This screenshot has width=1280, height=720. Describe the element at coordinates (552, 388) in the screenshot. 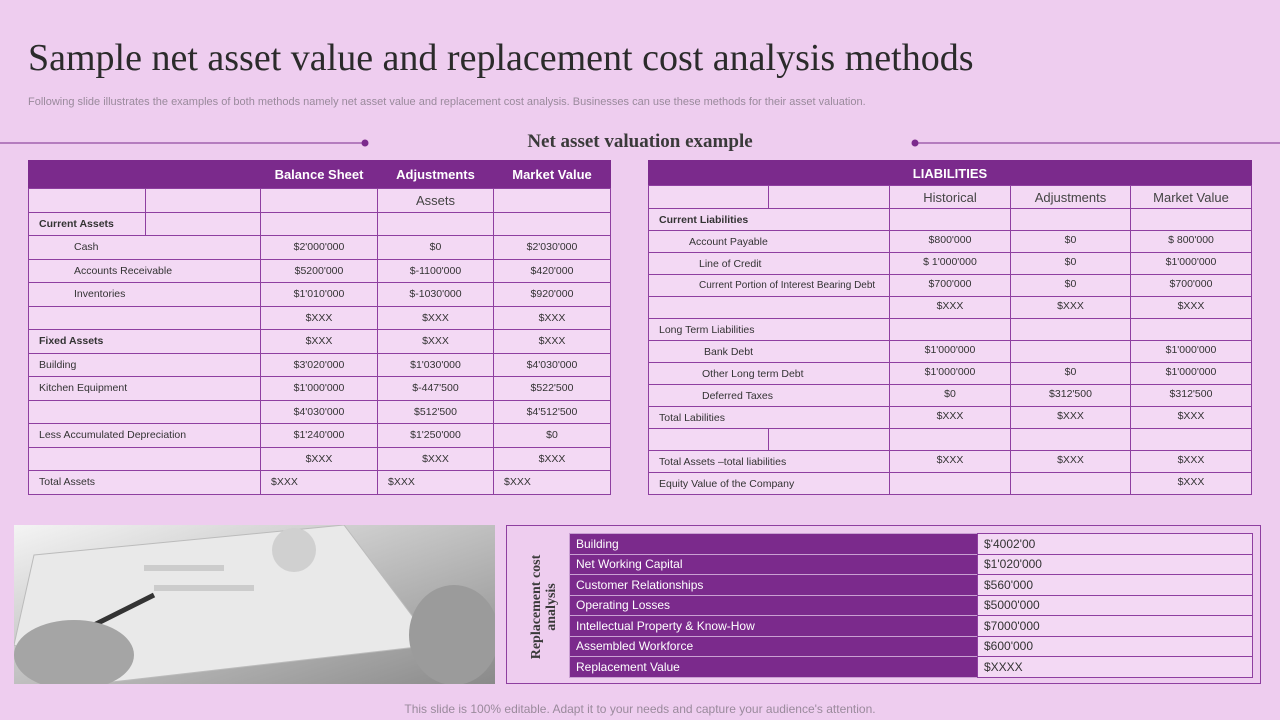

I see `table-cell: $522'500` at that location.